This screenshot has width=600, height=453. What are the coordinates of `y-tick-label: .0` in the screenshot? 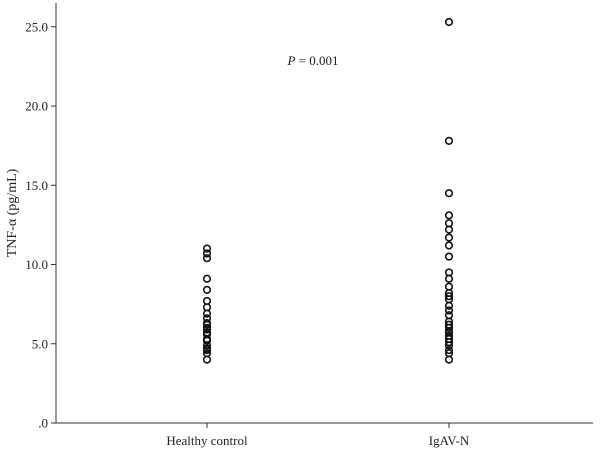 It's located at (43, 423).